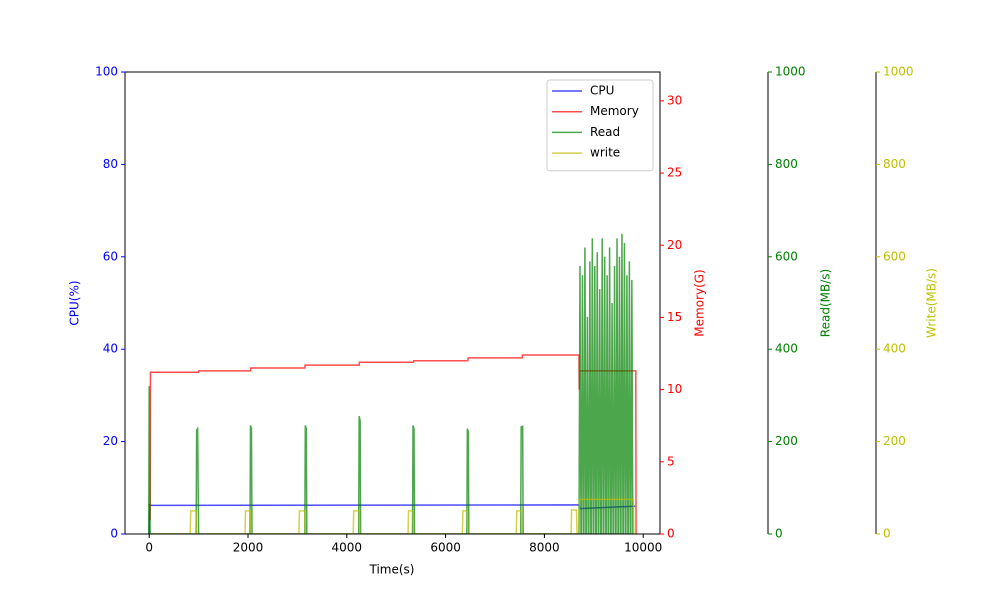 The height and width of the screenshot is (600, 1000). What do you see at coordinates (674, 389) in the screenshot?
I see `y-tick-label: 10` at bounding box center [674, 389].